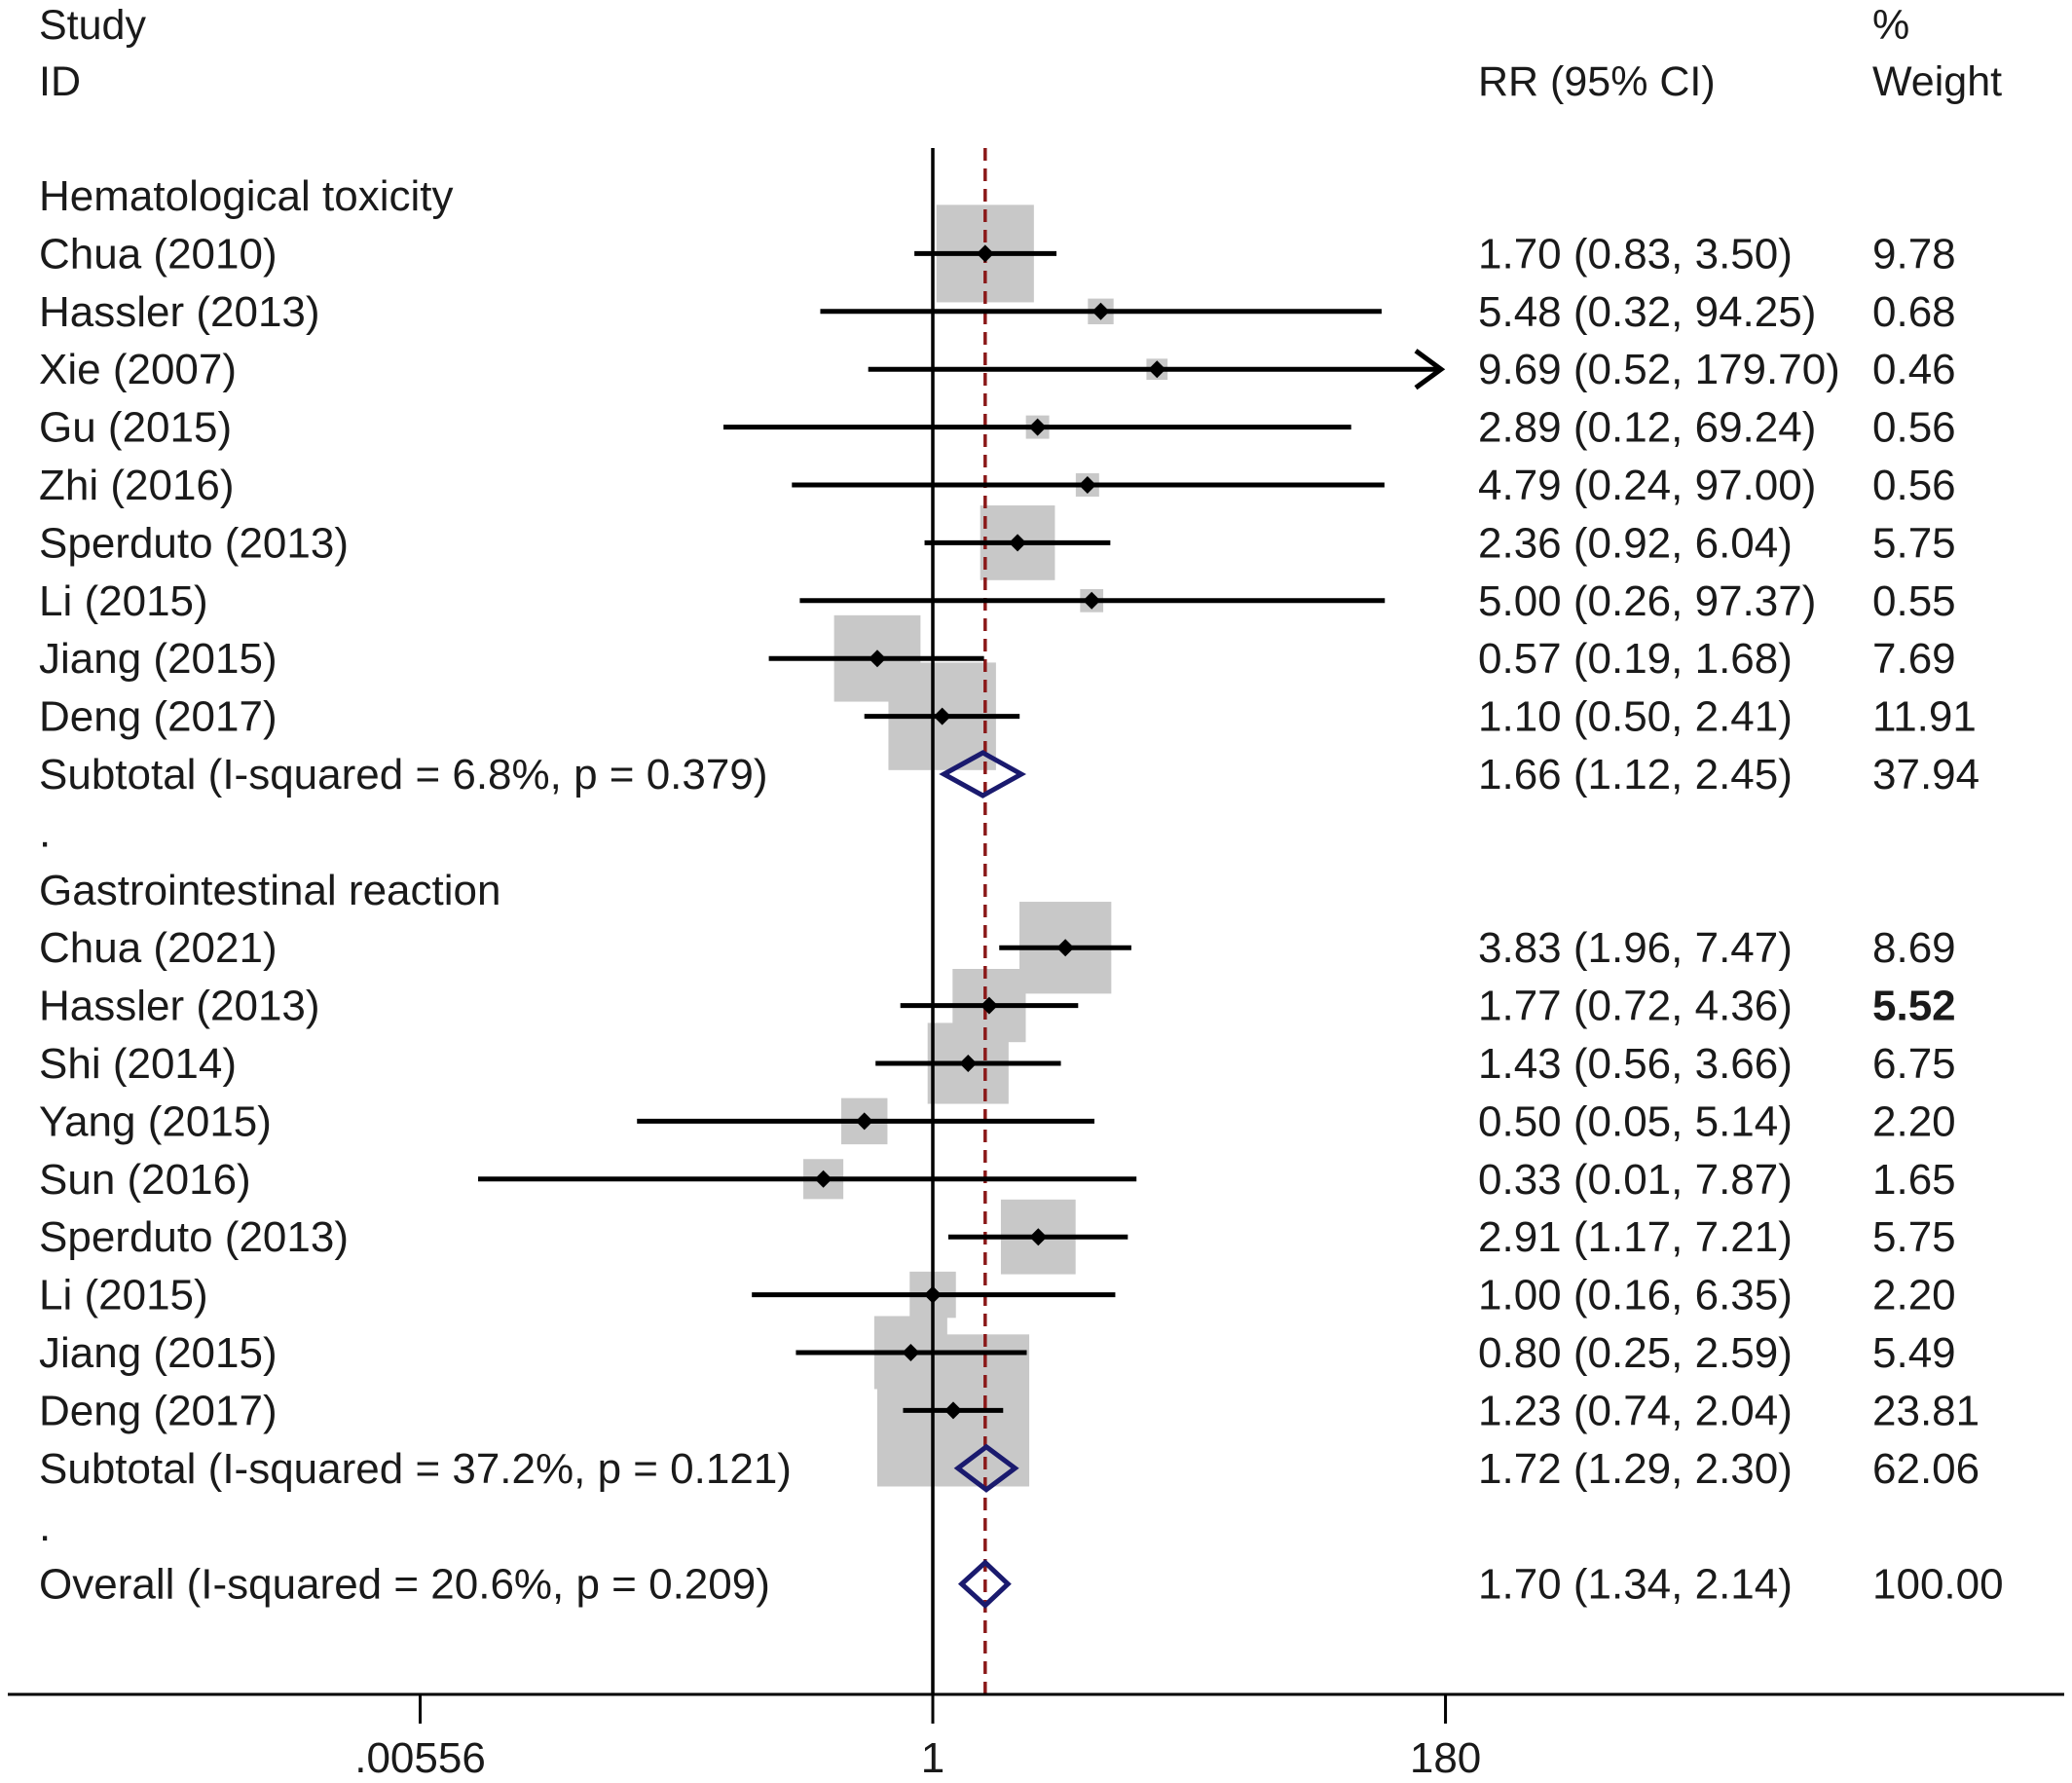 The image size is (2072, 1783). I want to click on x-tick-label: 180, so click(1445, 1758).